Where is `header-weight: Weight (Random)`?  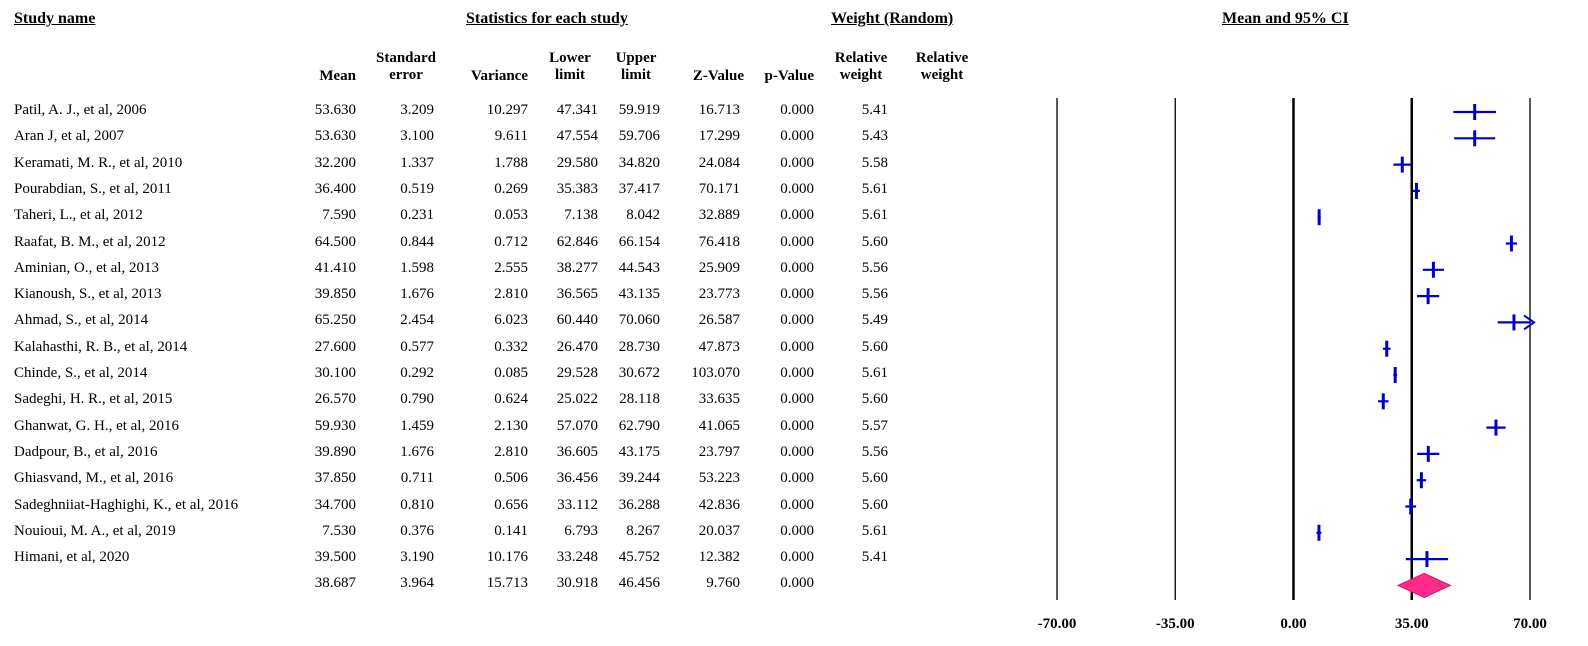 header-weight: Weight (Random) is located at coordinates (892, 18).